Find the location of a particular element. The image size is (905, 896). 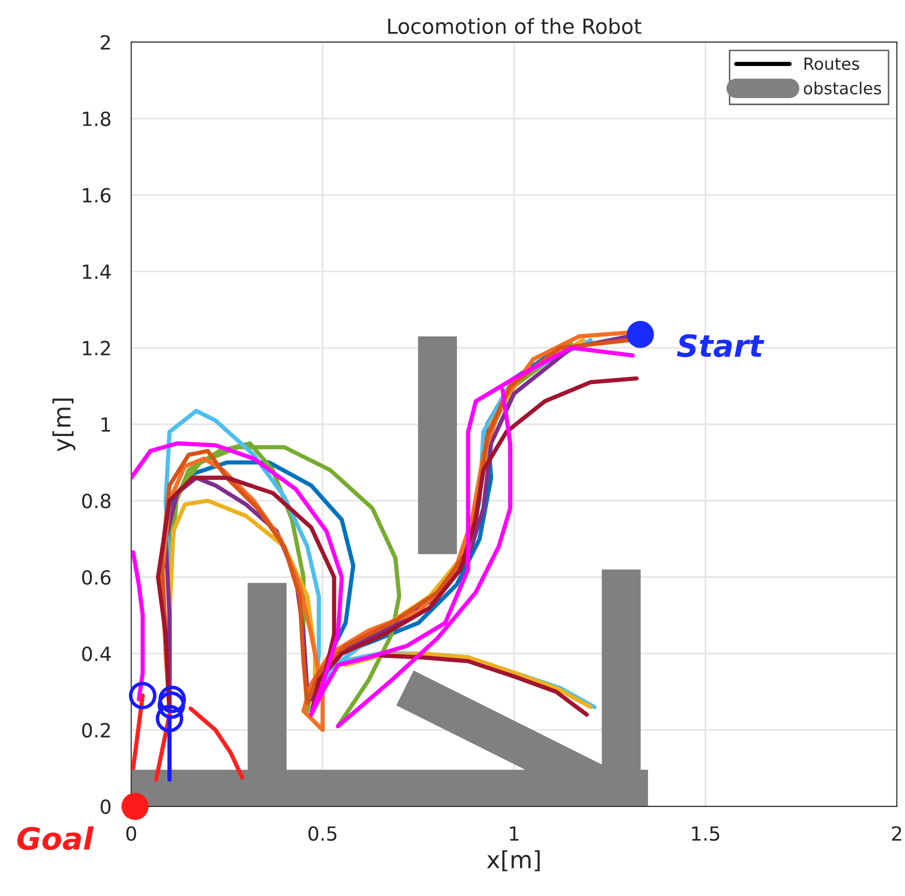

x-axis-title: x[m] is located at coordinates (513, 861).